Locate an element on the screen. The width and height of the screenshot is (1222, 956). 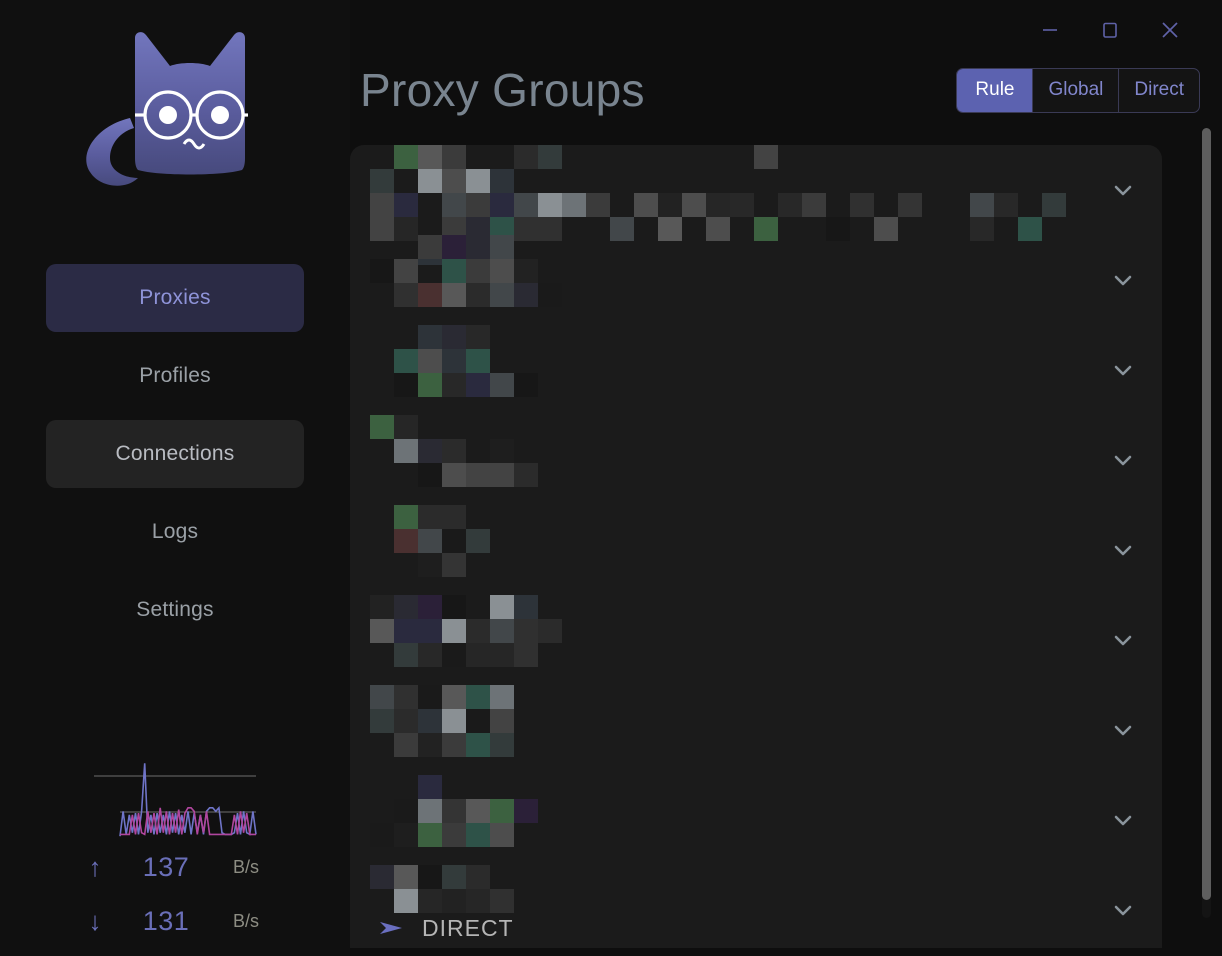
sidebar-item-profiles: Profiles is located at coordinates (175, 376).